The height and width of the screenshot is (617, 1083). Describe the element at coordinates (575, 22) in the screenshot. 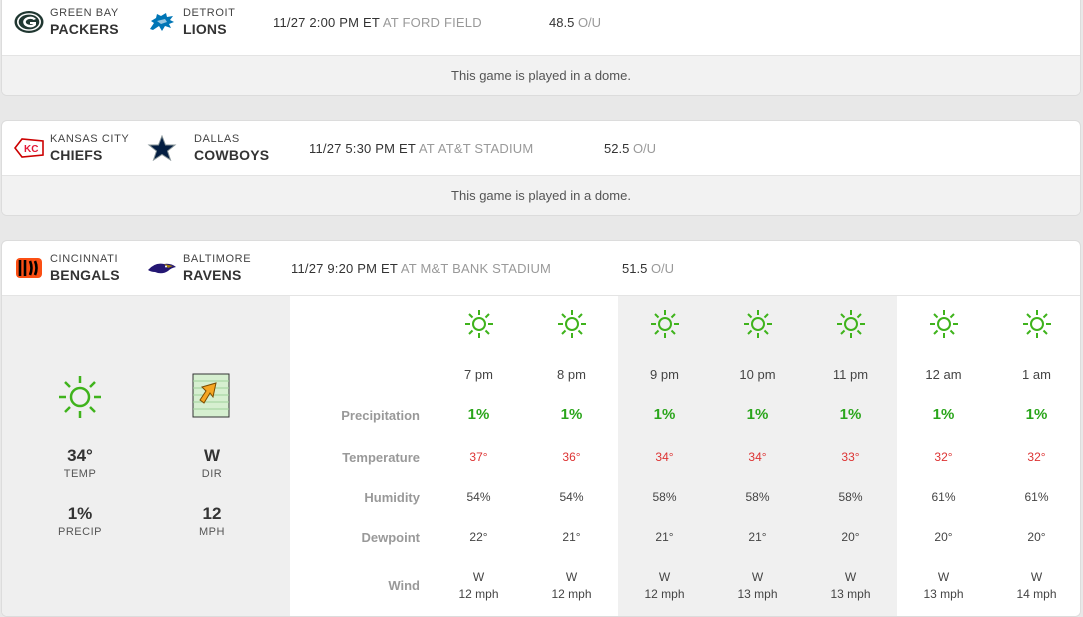

I see `over-under: 48.5 O/U` at that location.